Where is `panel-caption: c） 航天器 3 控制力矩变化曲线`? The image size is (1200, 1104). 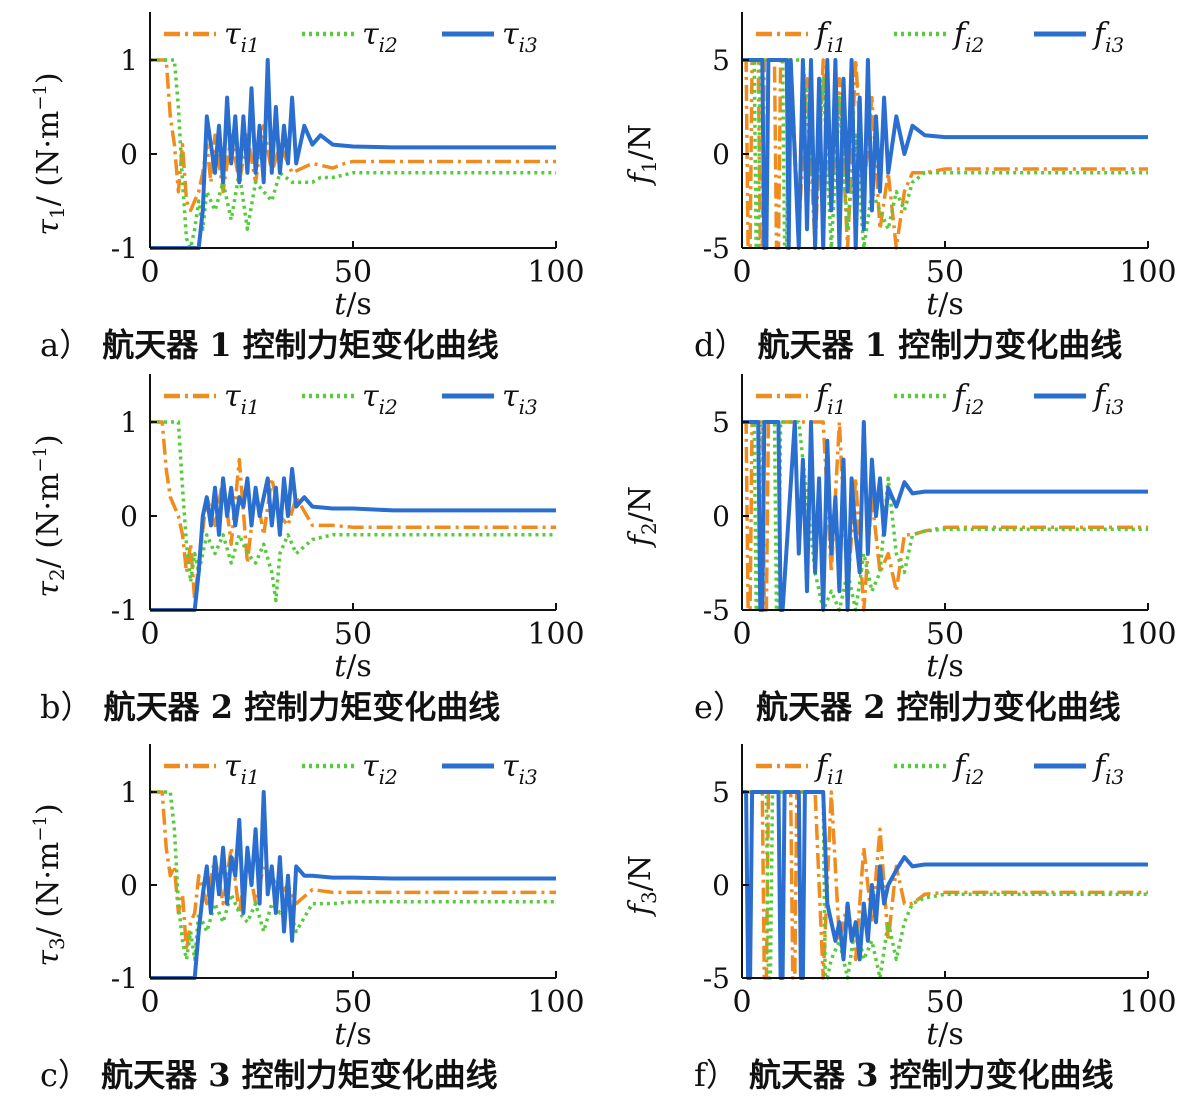
panel-caption: c） 航天器 3 控制力矩变化曲线 is located at coordinates (269, 1075).